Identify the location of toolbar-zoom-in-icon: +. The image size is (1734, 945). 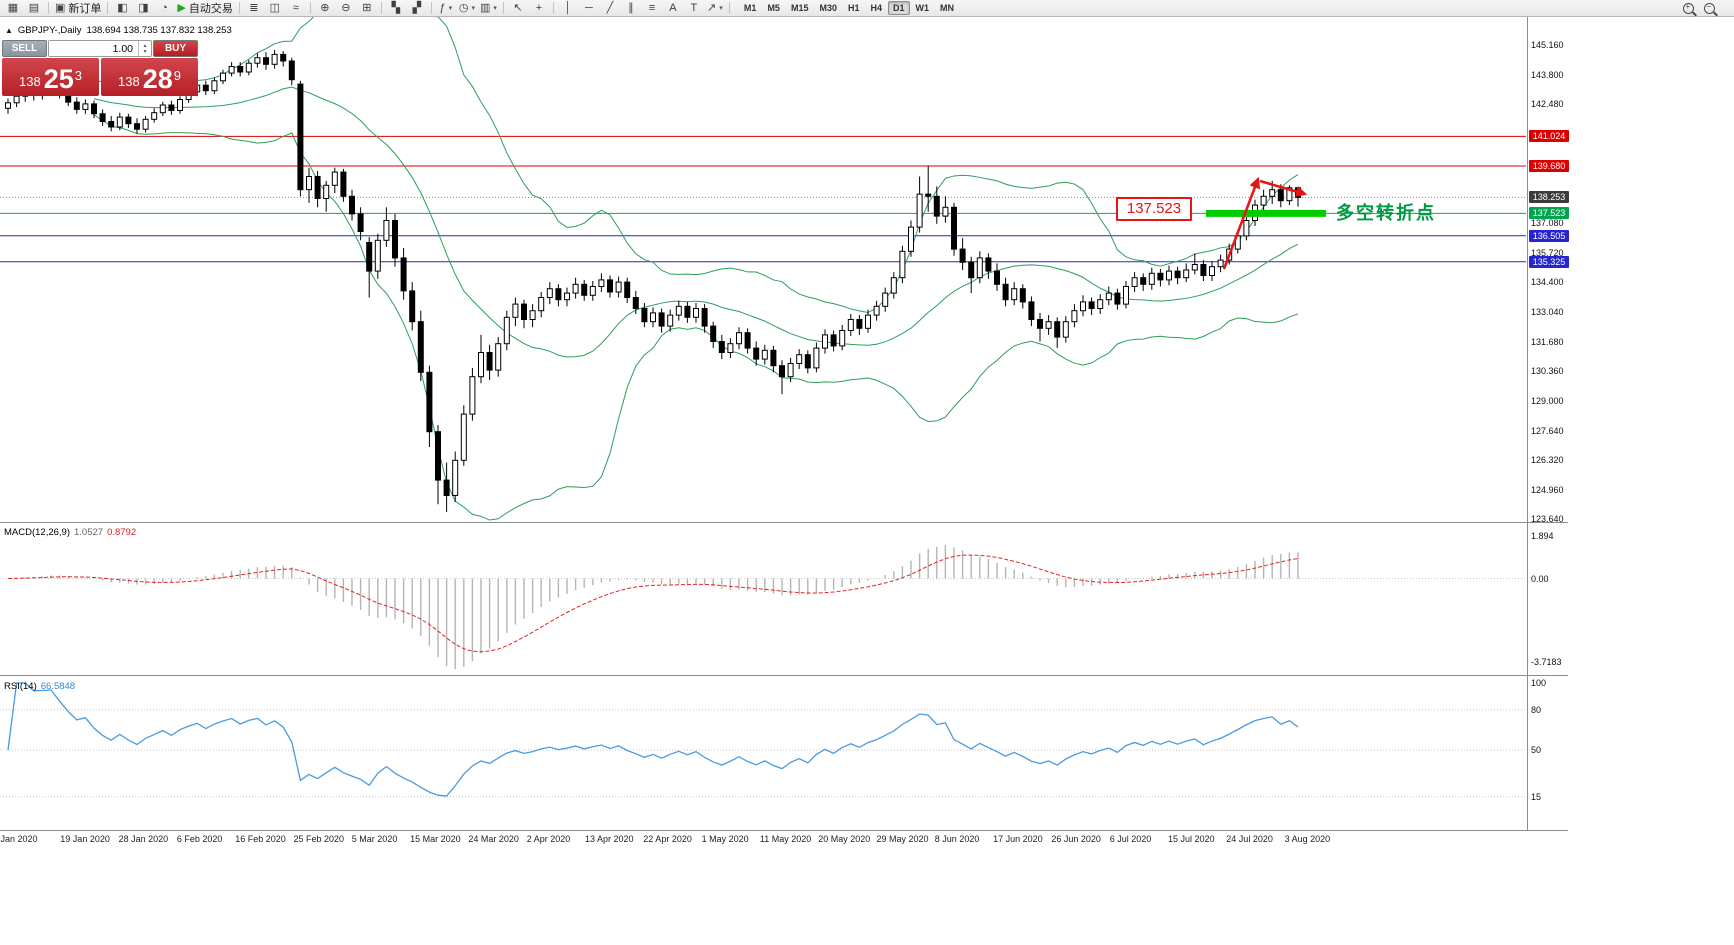
(1688, 7).